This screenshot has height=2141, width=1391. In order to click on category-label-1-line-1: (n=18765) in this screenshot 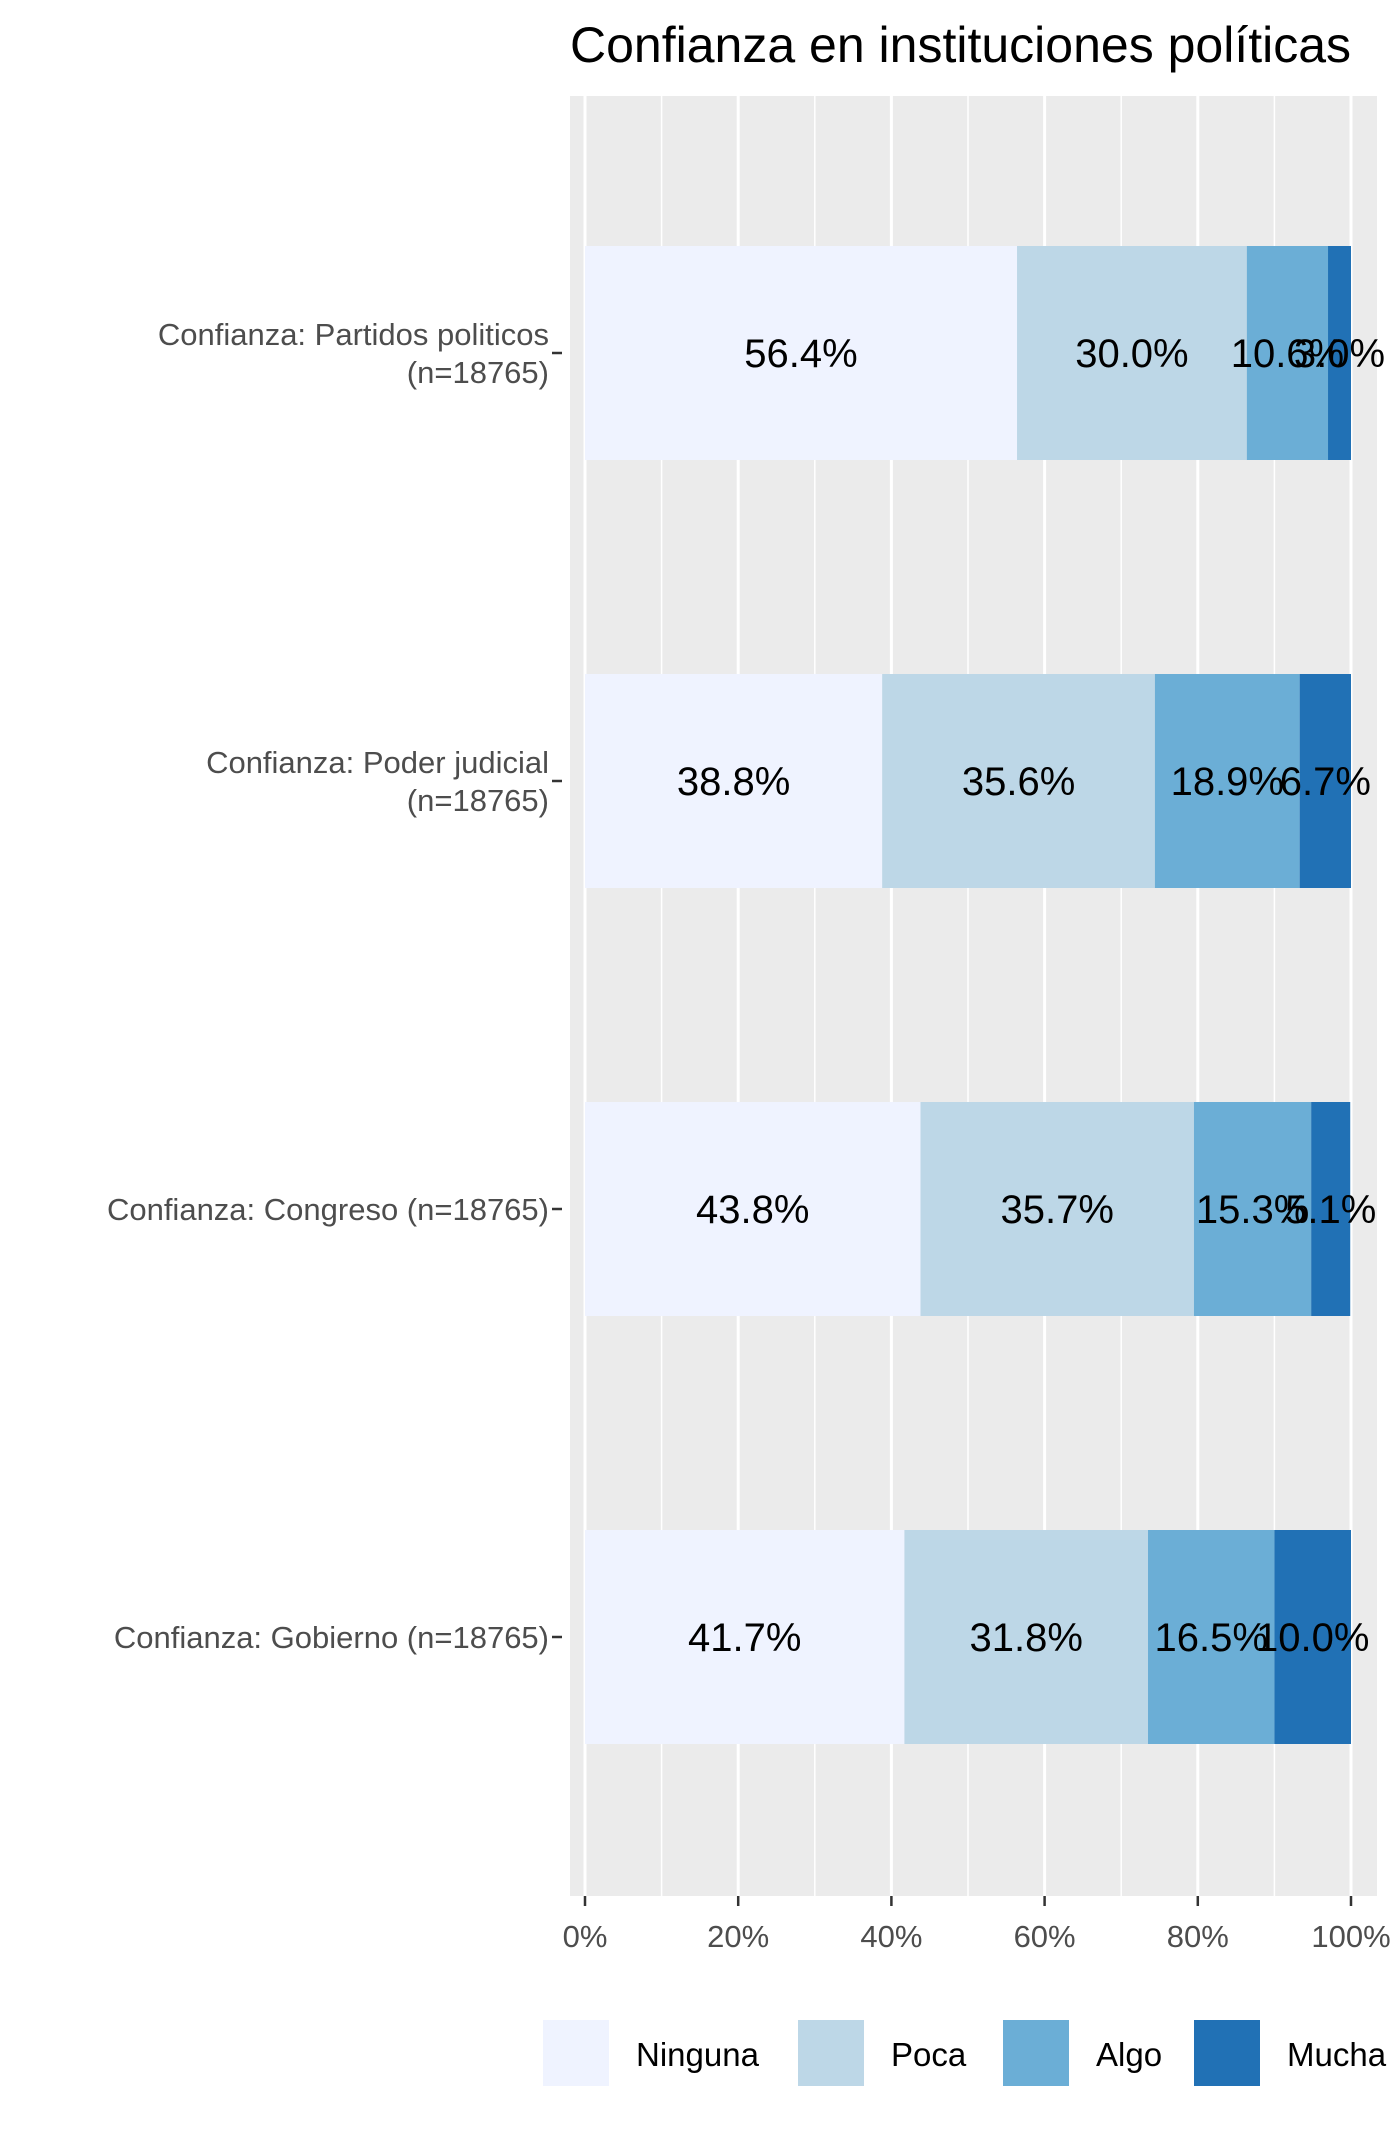, I will do `click(478, 800)`.